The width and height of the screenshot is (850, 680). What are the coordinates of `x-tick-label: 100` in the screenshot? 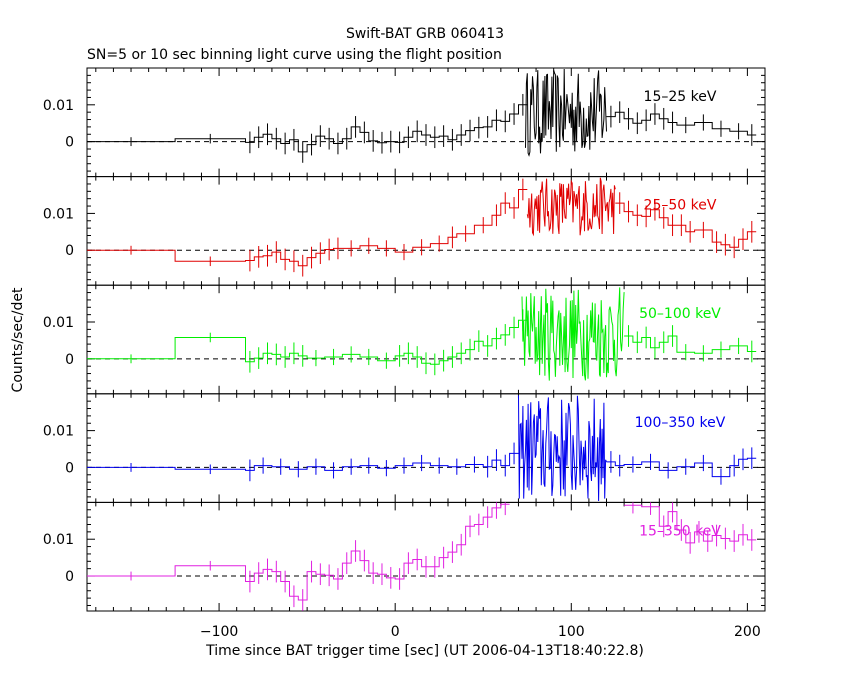 It's located at (571, 632).